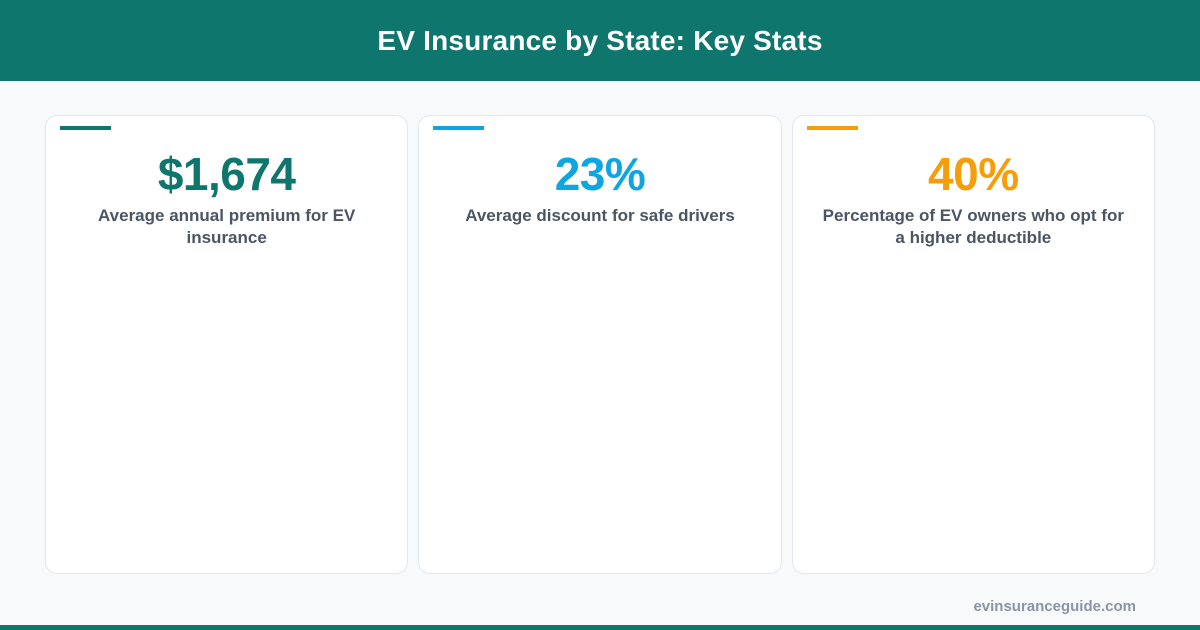  I want to click on header-banner: EV Insurance by State: Key Stats, so click(600, 40).